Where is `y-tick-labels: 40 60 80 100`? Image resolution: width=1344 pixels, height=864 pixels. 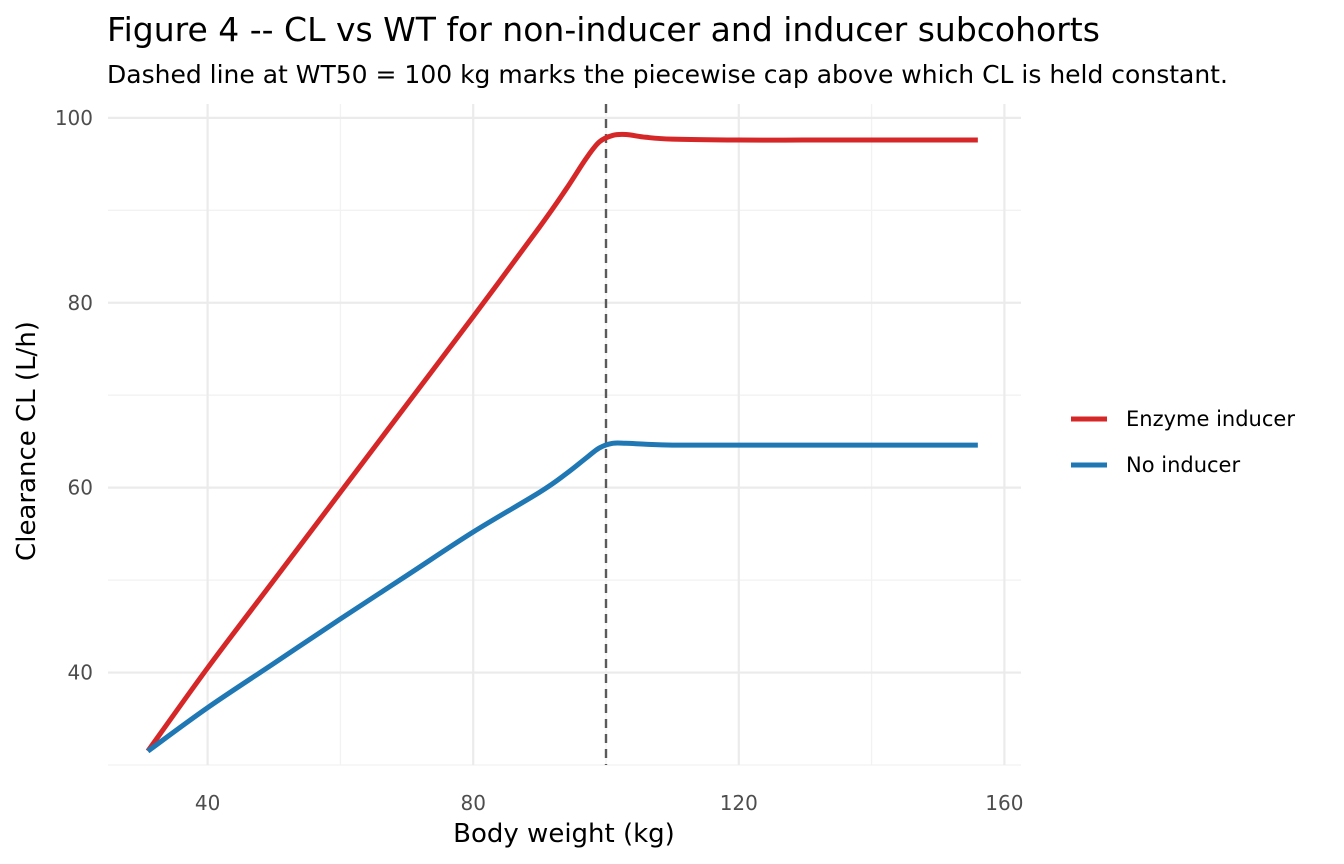
y-tick-labels: 40 60 80 100 is located at coordinates (74, 395).